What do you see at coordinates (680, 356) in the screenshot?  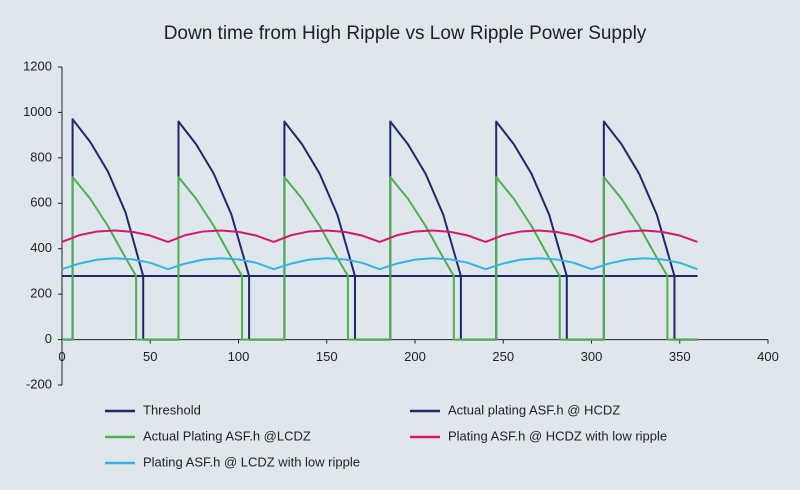 I see `x-tick-label: 350` at bounding box center [680, 356].